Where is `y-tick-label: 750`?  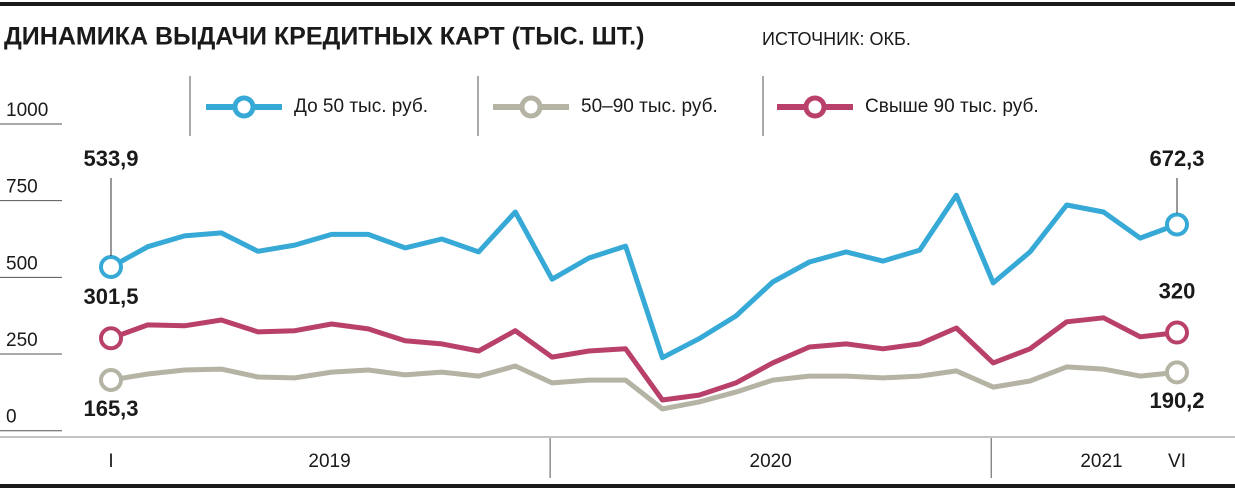 y-tick-label: 750 is located at coordinates (22, 187).